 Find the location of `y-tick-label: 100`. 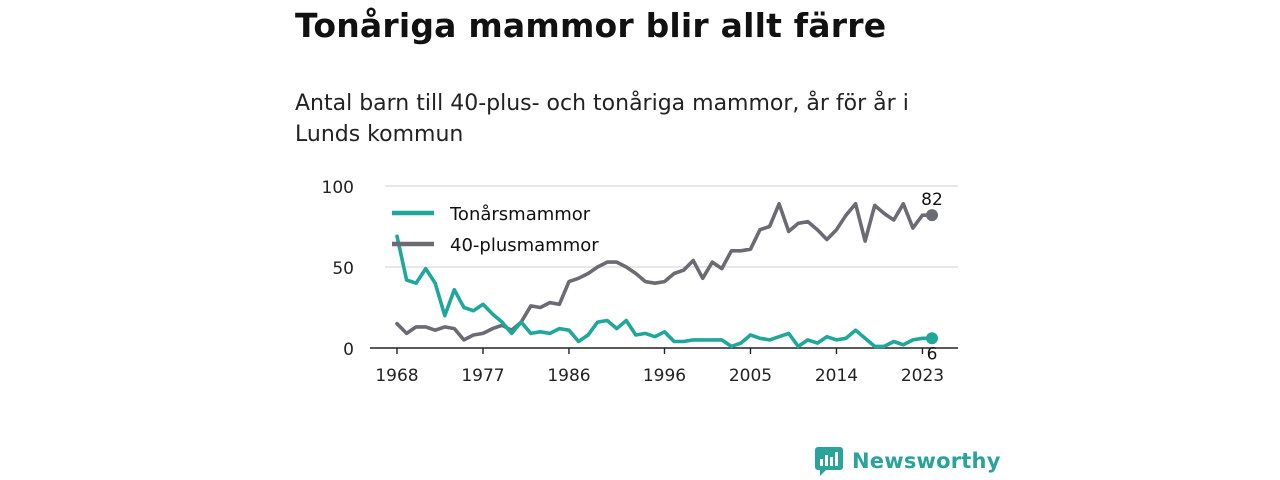

y-tick-label: 100 is located at coordinates (338, 188).